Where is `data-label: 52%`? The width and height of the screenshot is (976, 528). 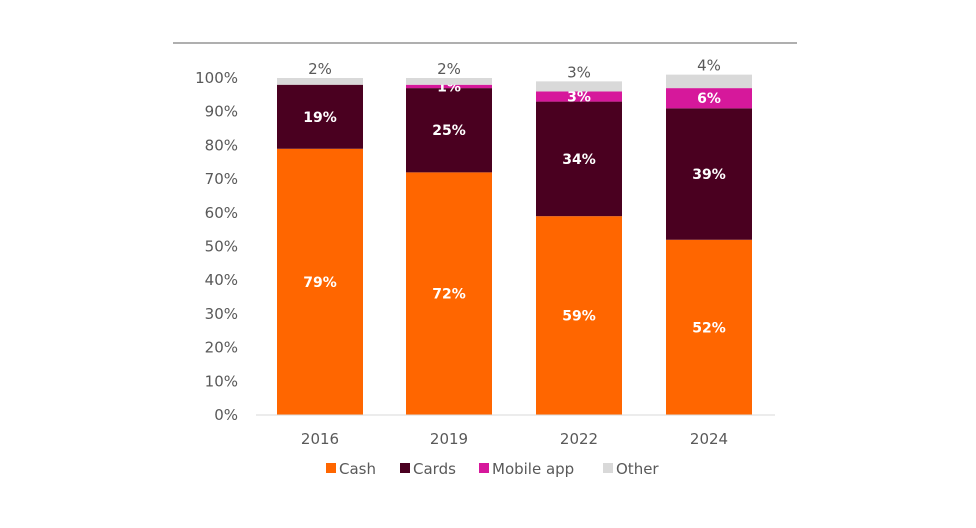 data-label: 52% is located at coordinates (709, 328).